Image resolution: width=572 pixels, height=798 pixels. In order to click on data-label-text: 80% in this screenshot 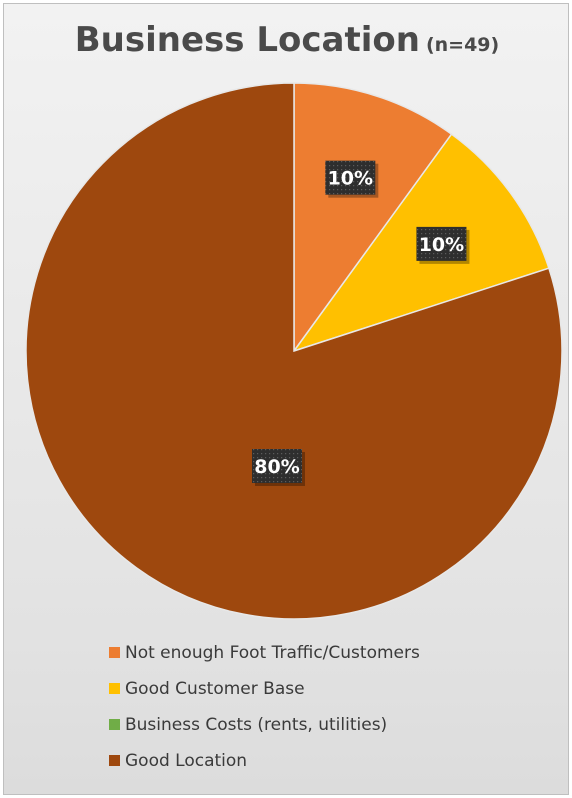, I will do `click(276, 467)`.